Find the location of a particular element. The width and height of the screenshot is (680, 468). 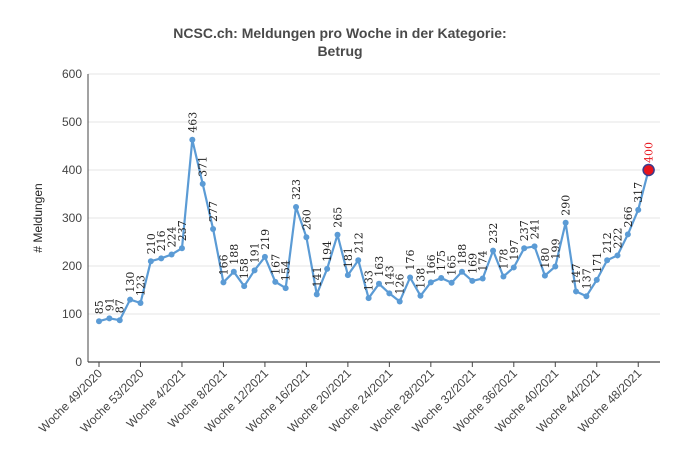

data-label: 143 is located at coordinates (389, 275).